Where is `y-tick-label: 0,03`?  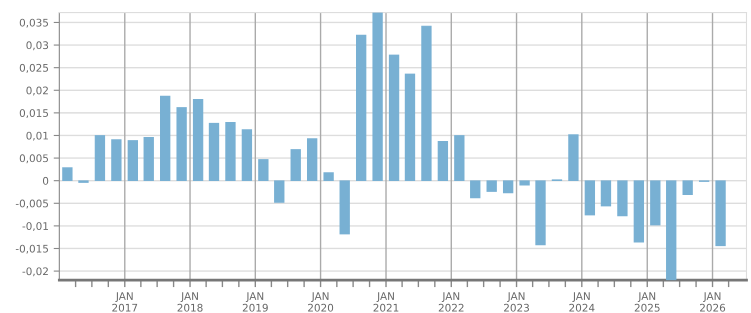 y-tick-label: 0,03 is located at coordinates (37, 45).